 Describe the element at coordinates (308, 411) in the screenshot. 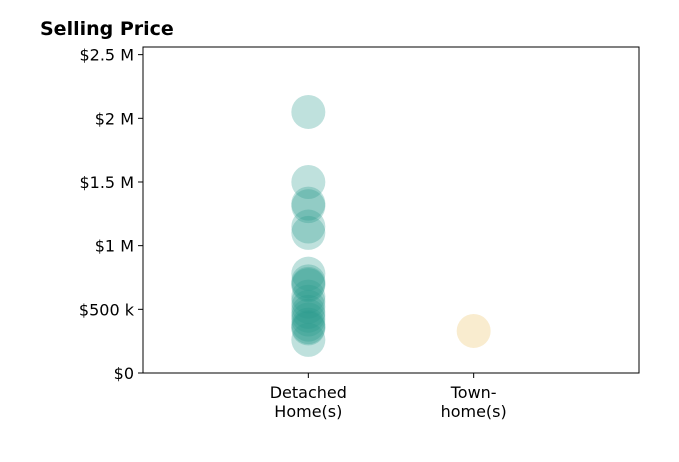

I see `x-tick-label: Home(s)` at that location.